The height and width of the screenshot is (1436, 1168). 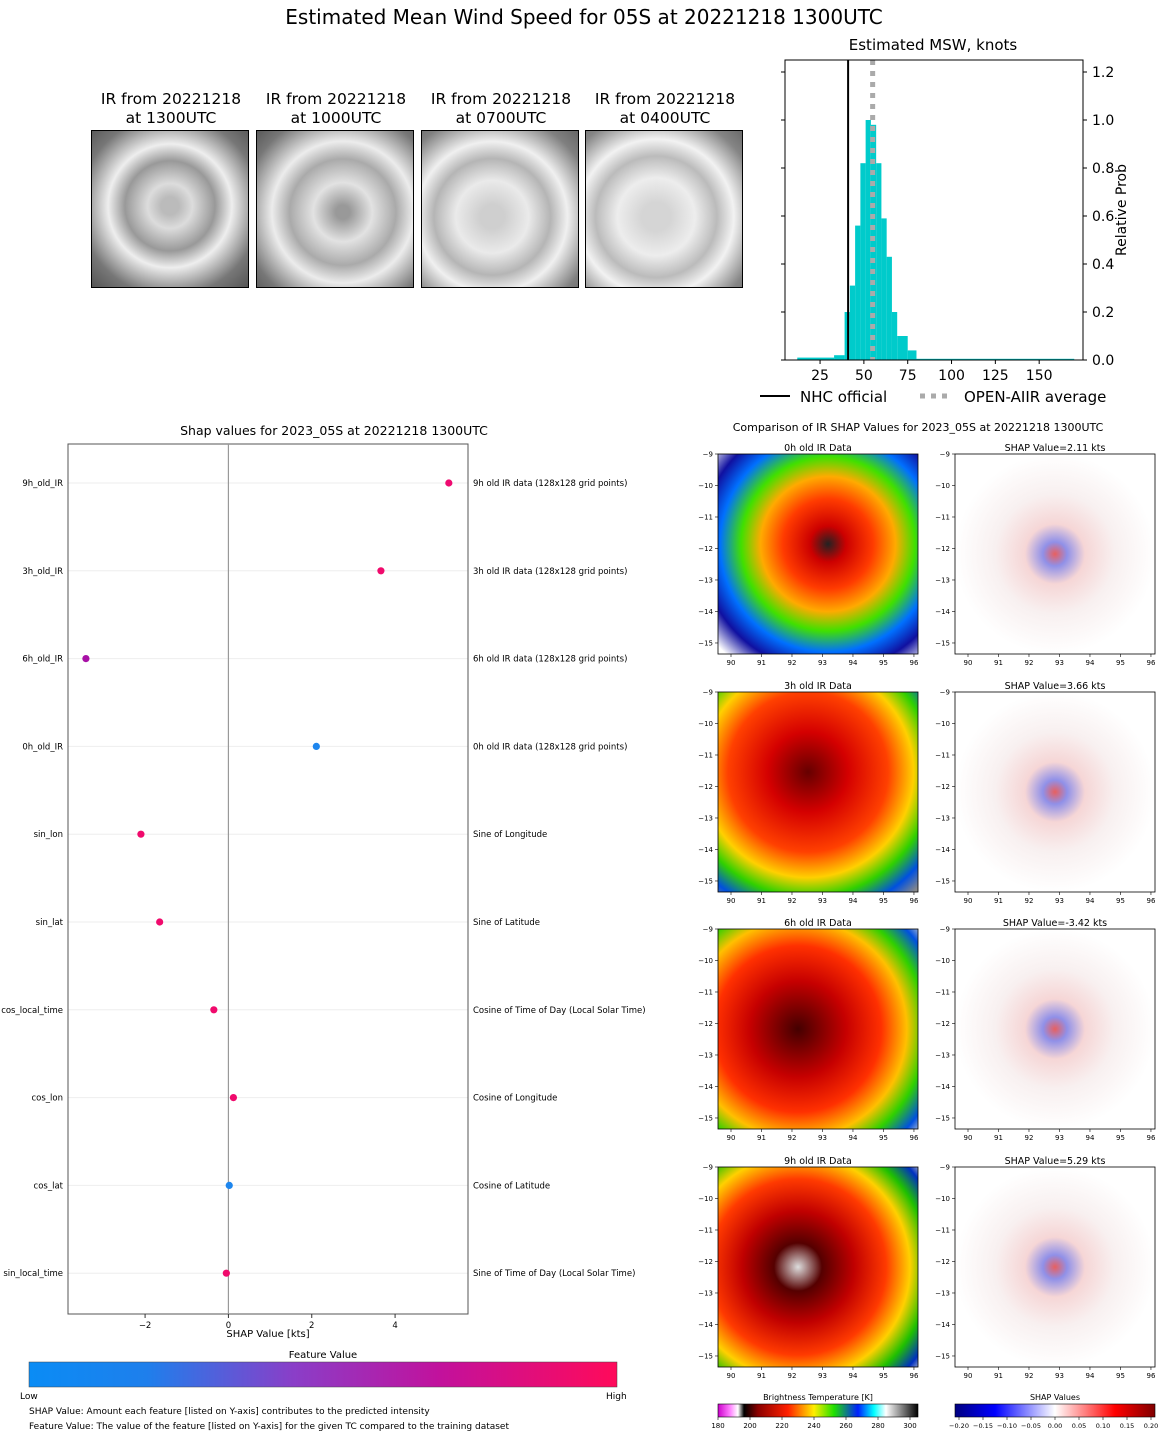 What do you see at coordinates (1055, 1161) in the screenshot?
I see `shap-panel-title: SHAP Value=5.29 kts` at bounding box center [1055, 1161].